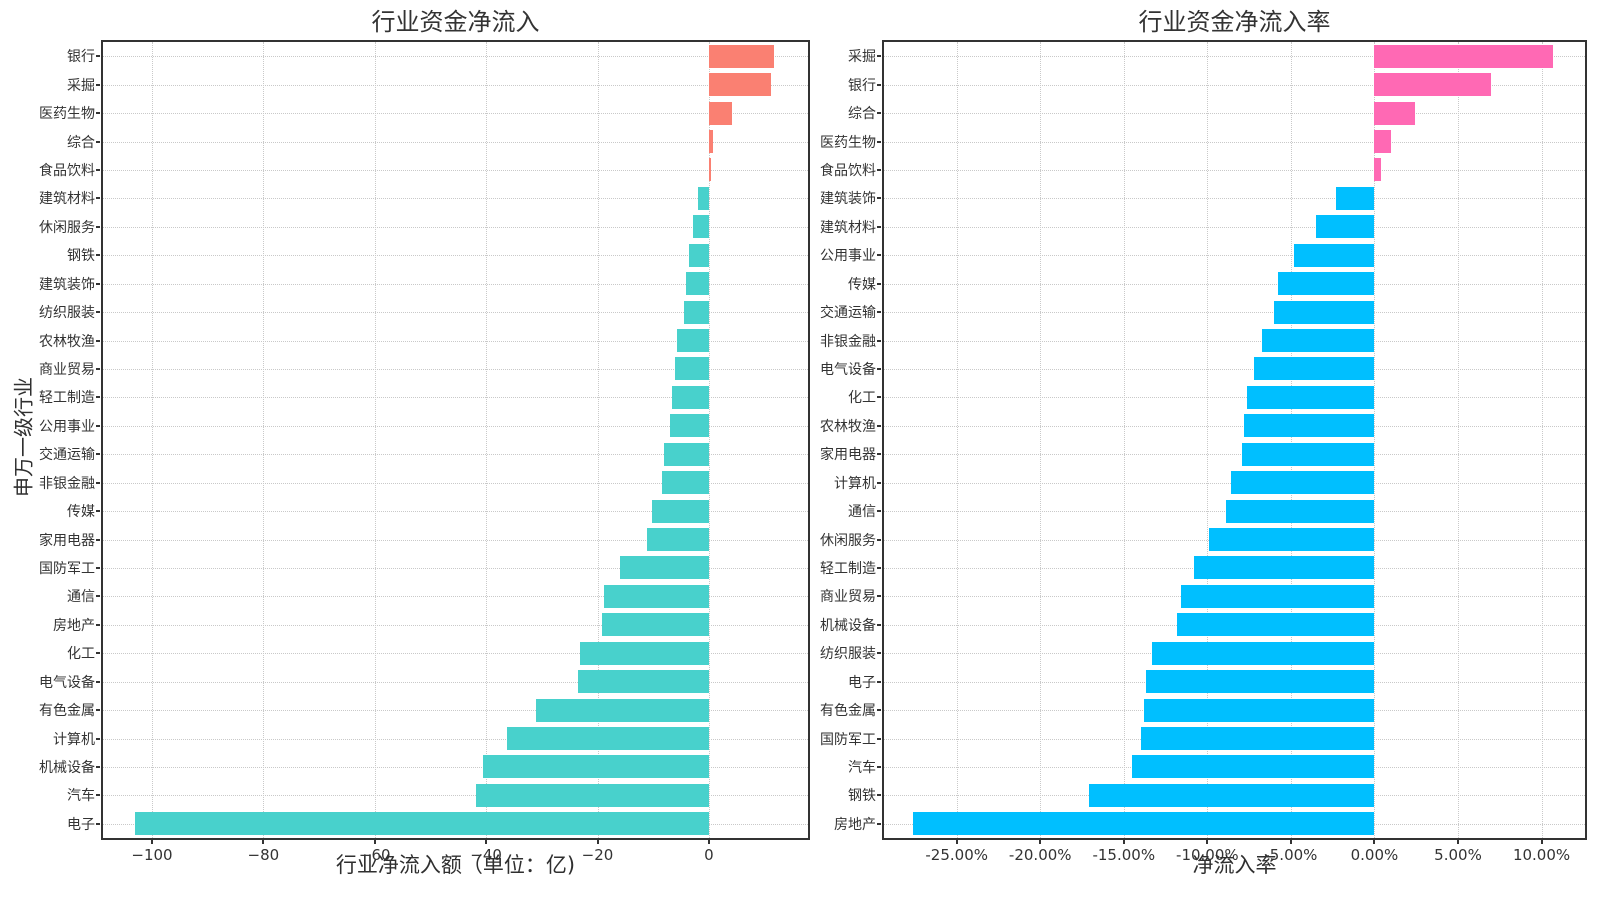 The image size is (1600, 900). Describe the element at coordinates (81, 256) in the screenshot. I see `y-tick-label: 钢铁` at that location.